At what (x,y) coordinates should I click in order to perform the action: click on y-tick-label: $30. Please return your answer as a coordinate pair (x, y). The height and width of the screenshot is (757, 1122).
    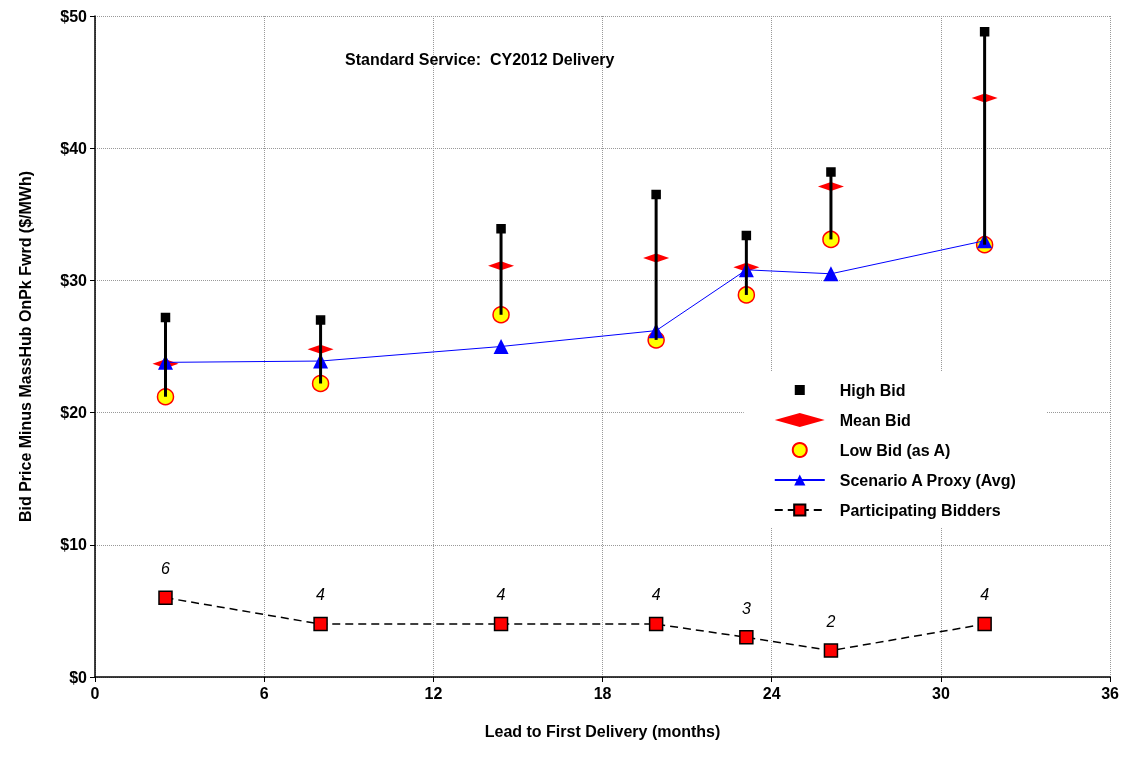
    Looking at the image, I should click on (74, 280).